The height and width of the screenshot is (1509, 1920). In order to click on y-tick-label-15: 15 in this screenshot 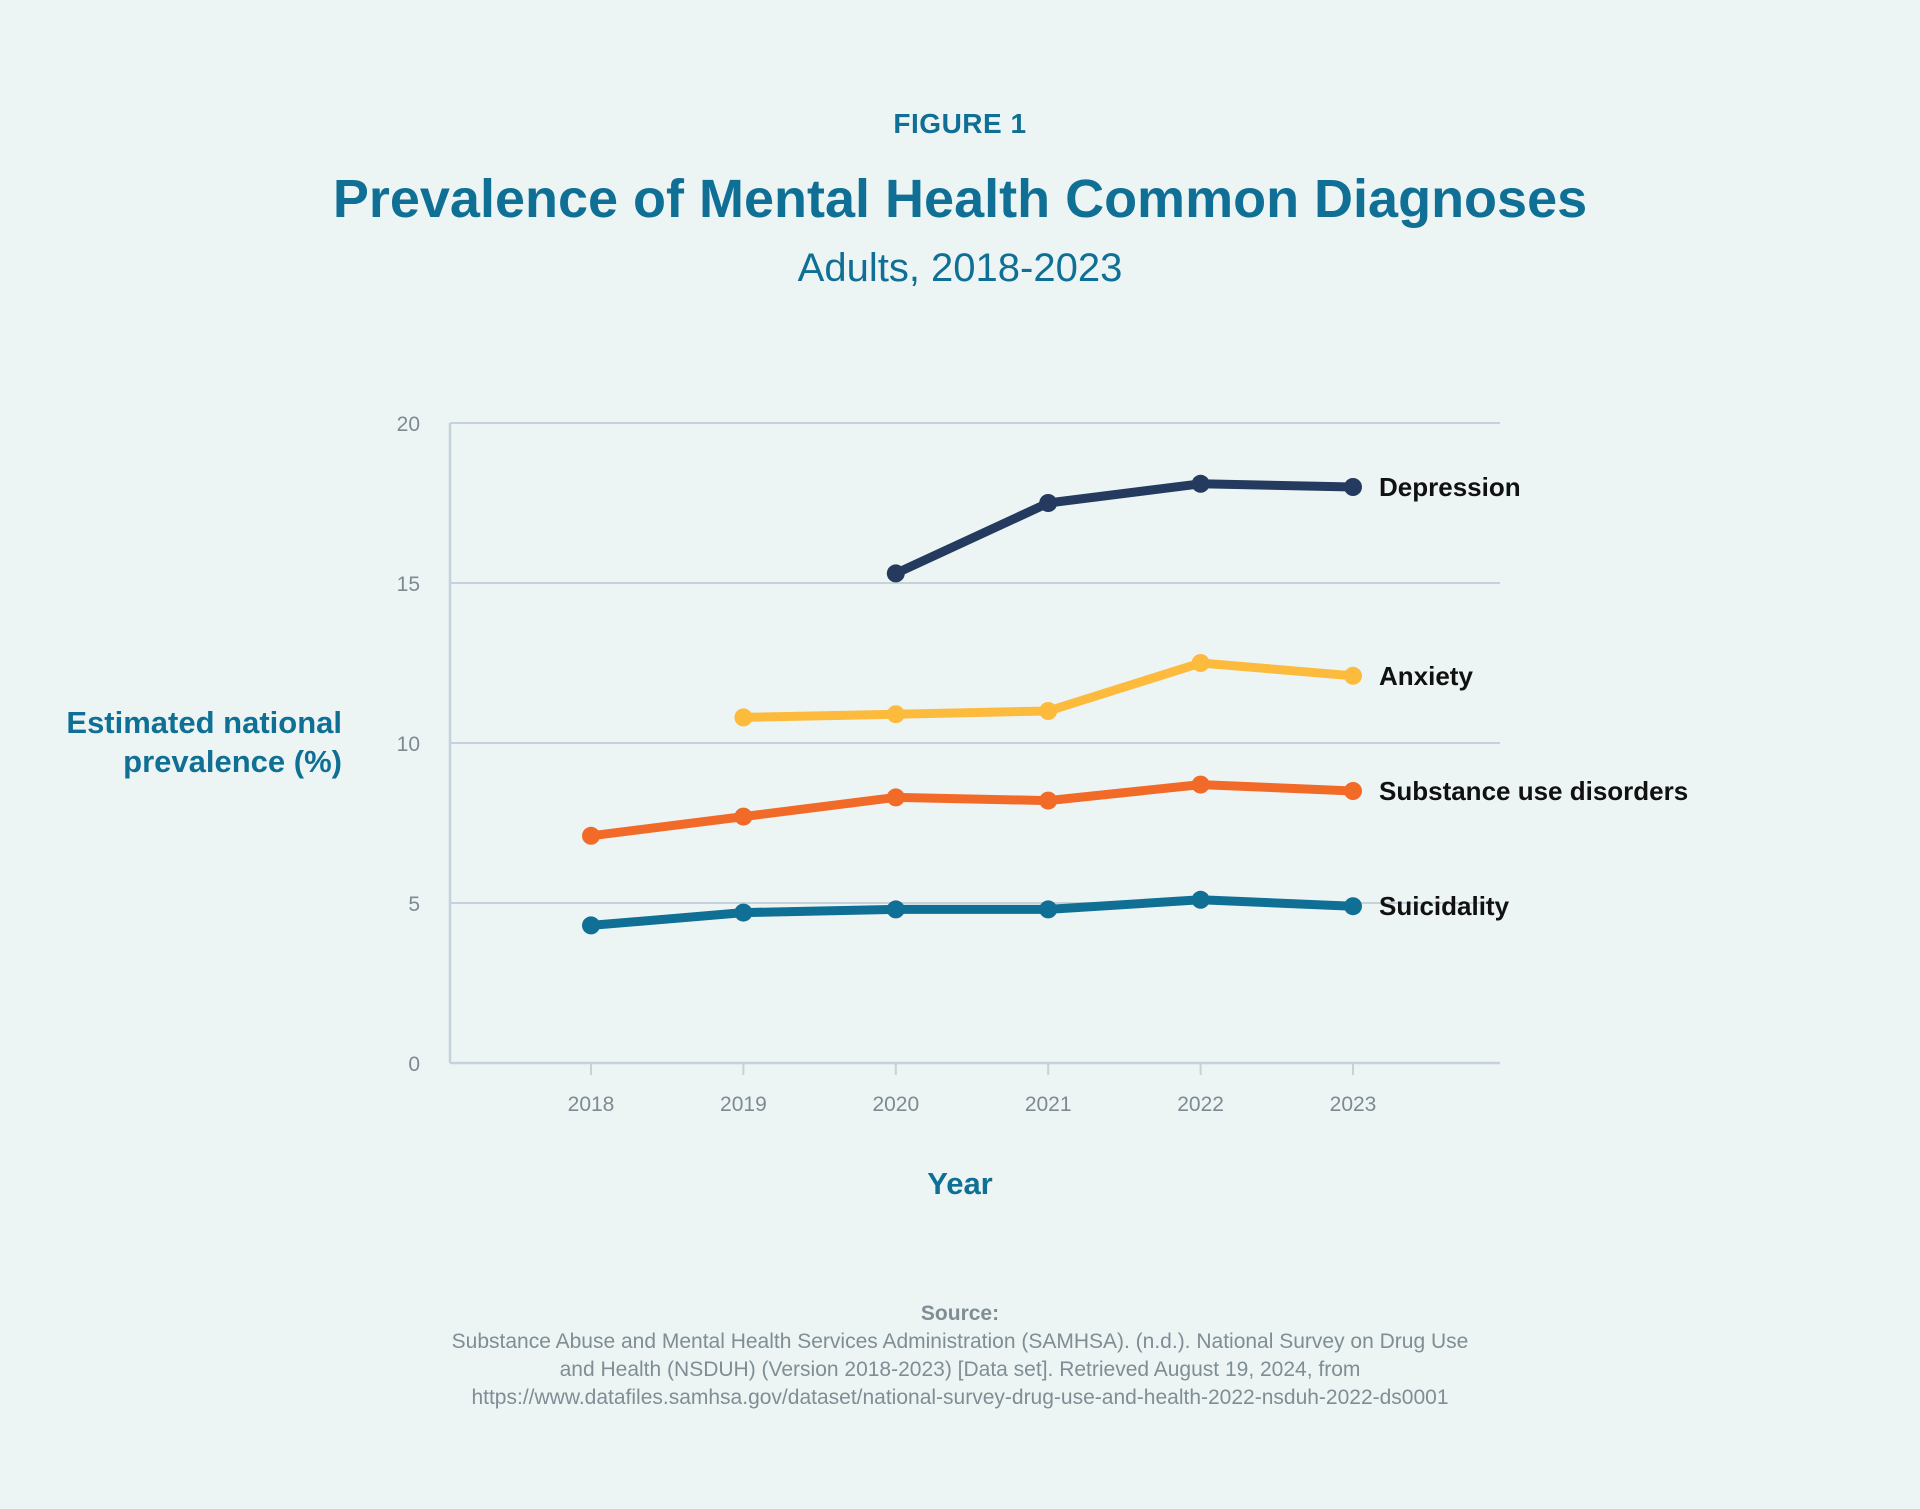, I will do `click(408, 584)`.